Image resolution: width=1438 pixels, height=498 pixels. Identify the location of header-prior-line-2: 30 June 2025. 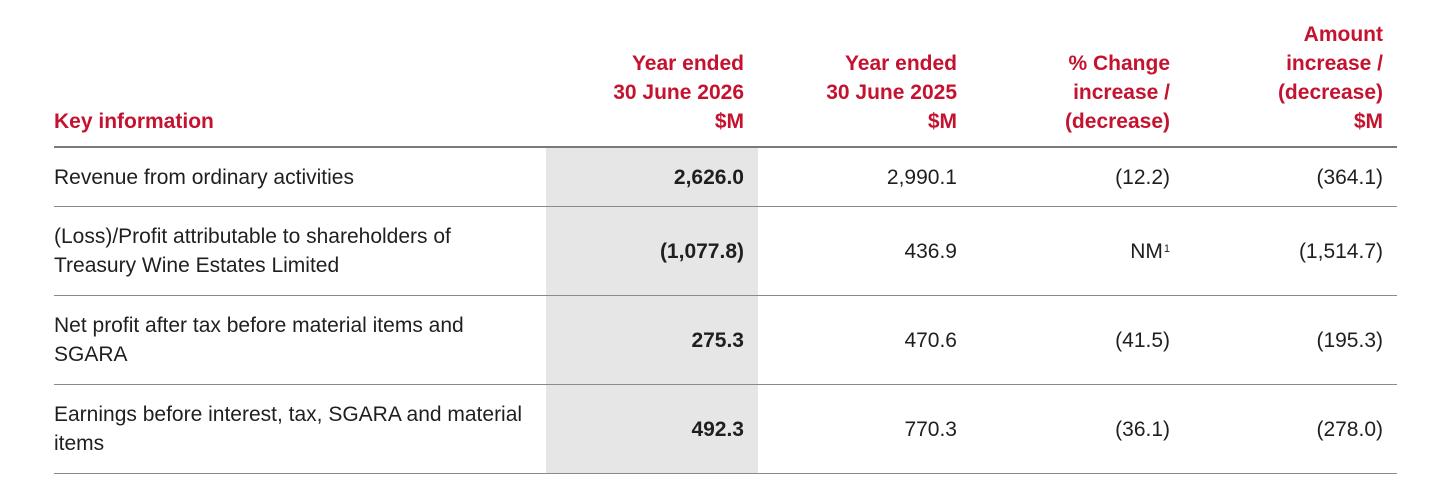
(891, 92).